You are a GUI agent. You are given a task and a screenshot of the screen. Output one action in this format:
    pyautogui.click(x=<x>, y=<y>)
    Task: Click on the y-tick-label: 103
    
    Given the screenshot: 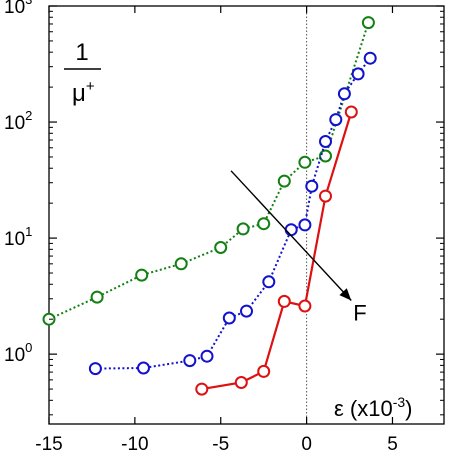 What is the action you would take?
    pyautogui.click(x=18, y=9)
    